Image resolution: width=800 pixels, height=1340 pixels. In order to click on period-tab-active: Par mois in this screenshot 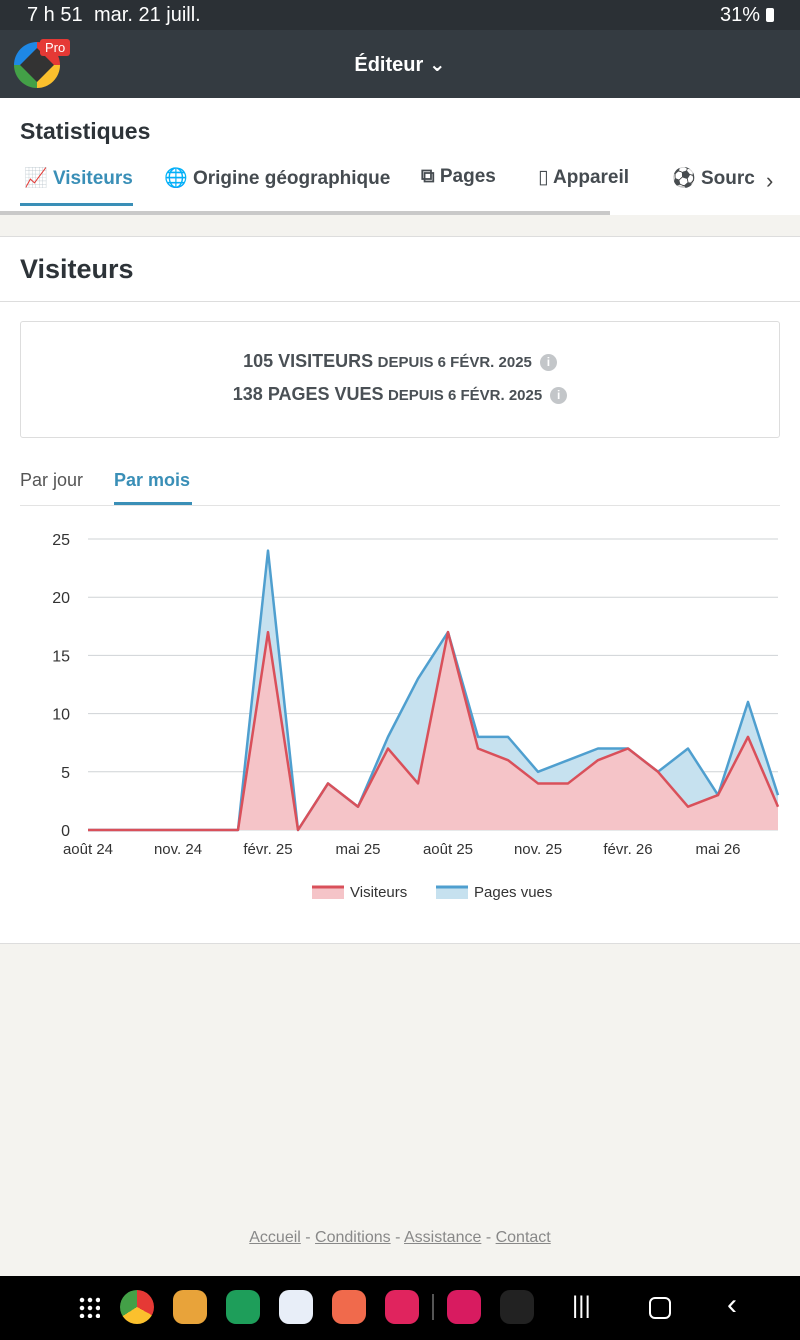, I will do `click(152, 480)`.